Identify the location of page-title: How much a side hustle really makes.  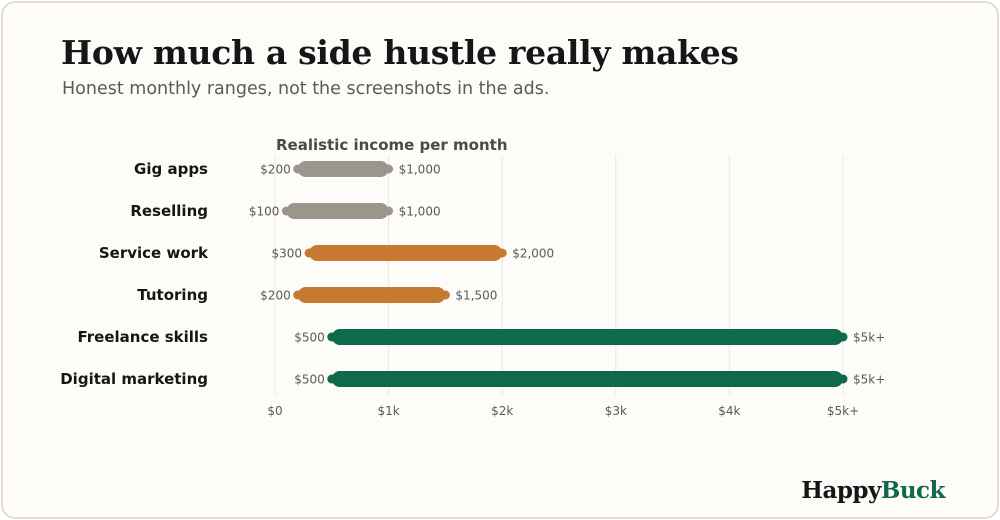
(400, 52).